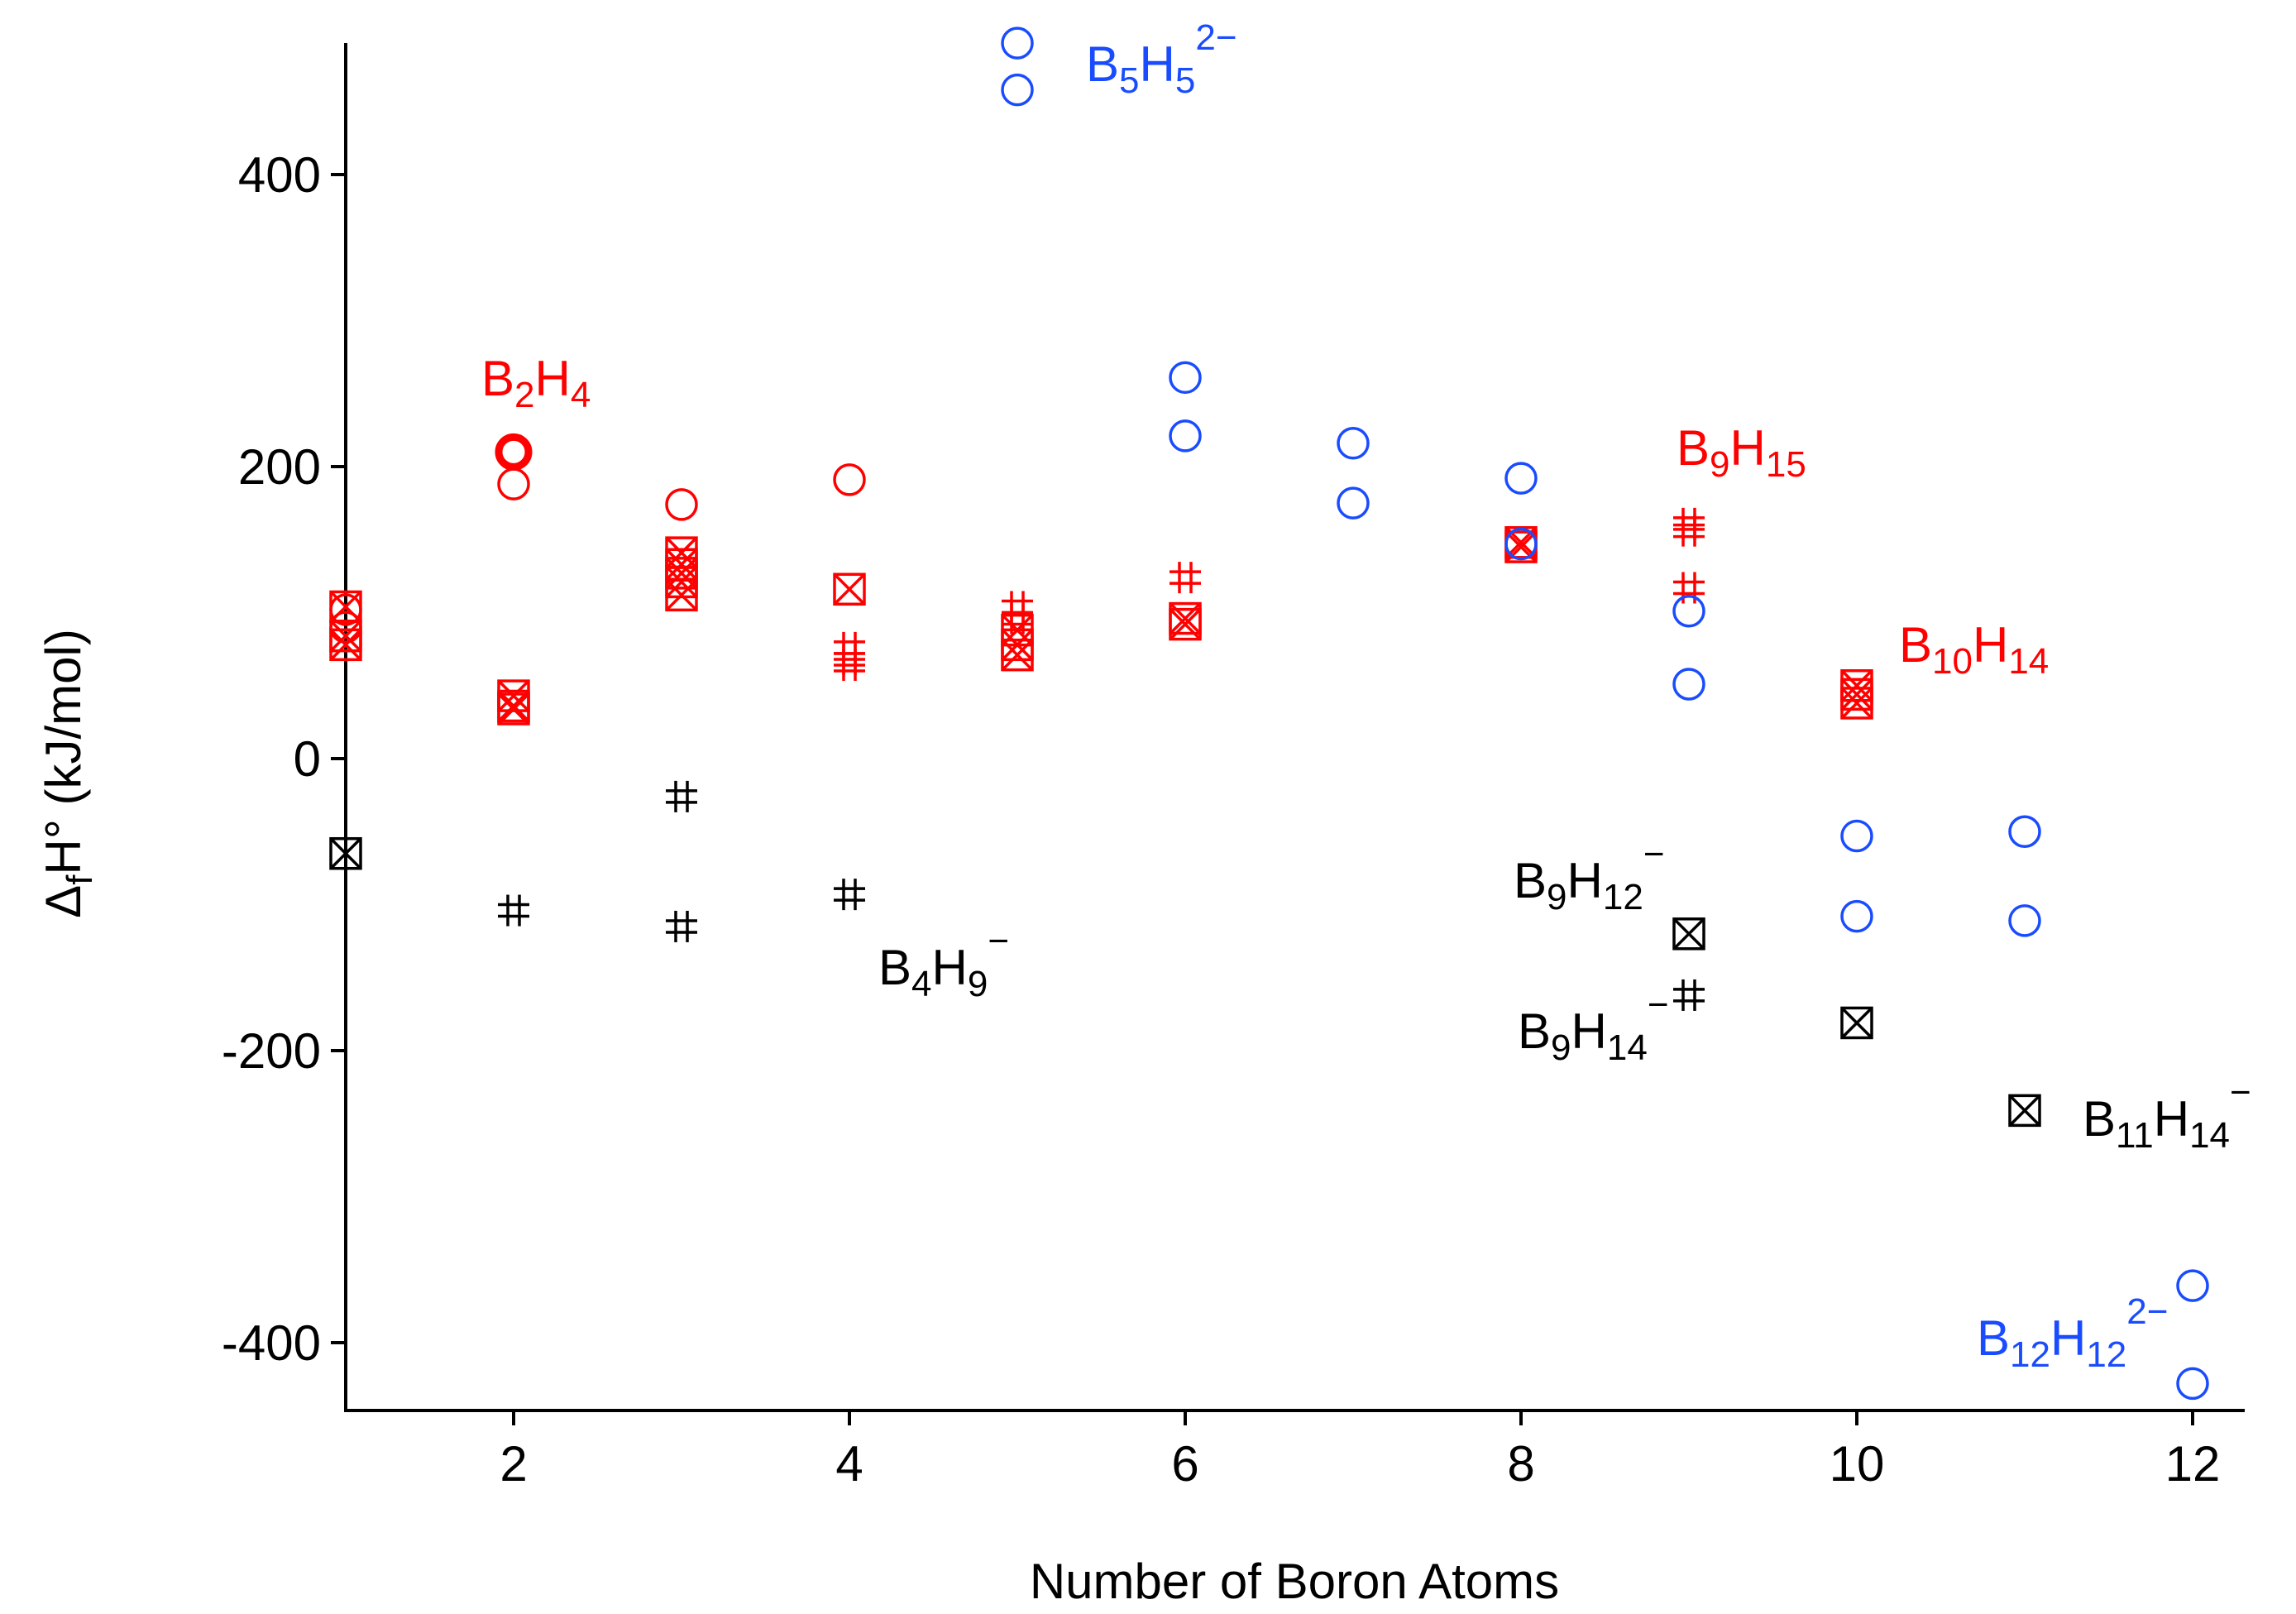 This screenshot has height=1614, width=2296. Describe the element at coordinates (944, 962) in the screenshot. I see `annotation-b4h9: B4H9−` at that location.